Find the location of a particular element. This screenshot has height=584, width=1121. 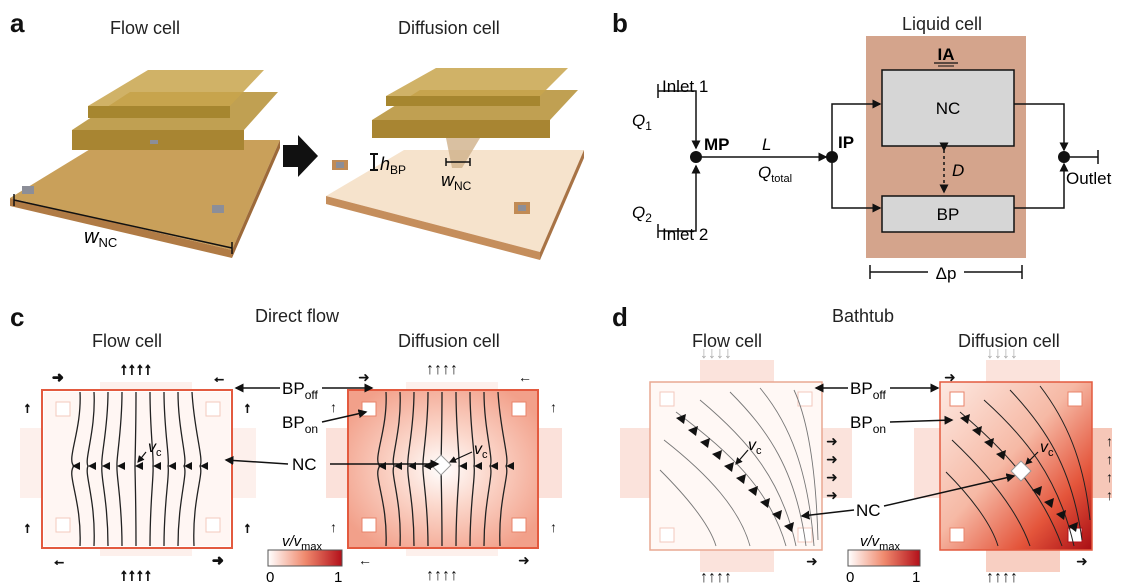

d-colorbar-max: 1 is located at coordinates (916, 576).